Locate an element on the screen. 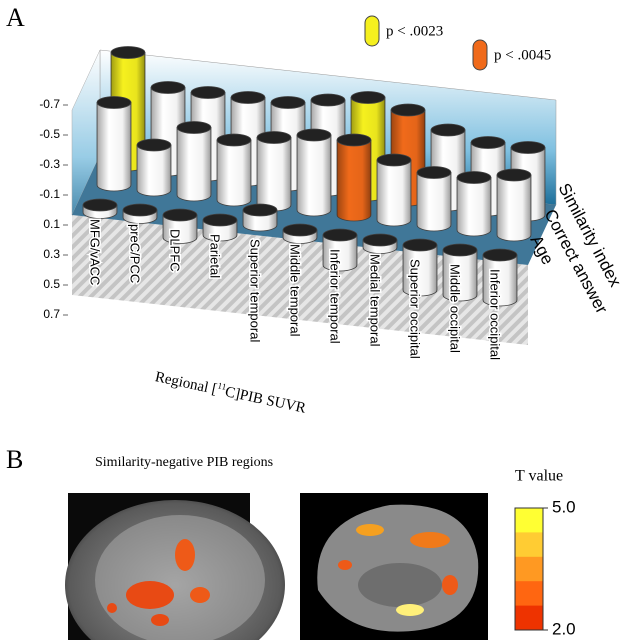  category-label: Inferior occipital is located at coordinates (495, 314).